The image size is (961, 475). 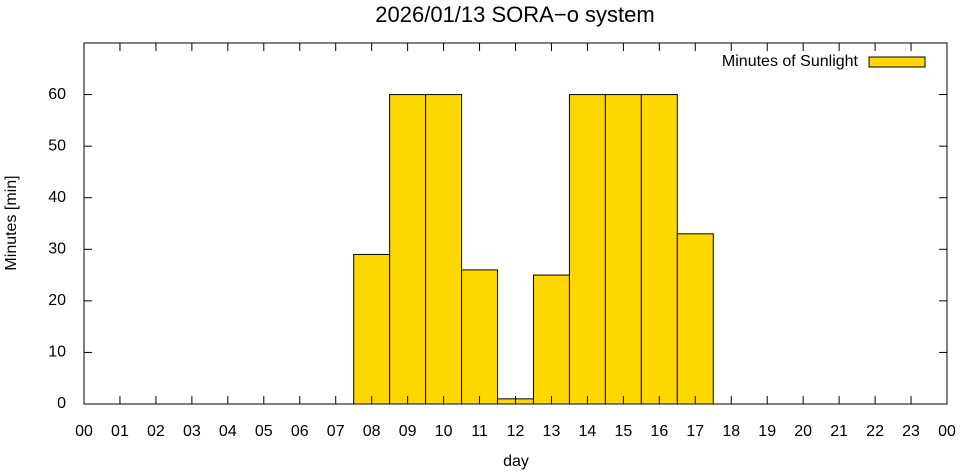 What do you see at coordinates (57, 145) in the screenshot?
I see `y-tick-label: 50` at bounding box center [57, 145].